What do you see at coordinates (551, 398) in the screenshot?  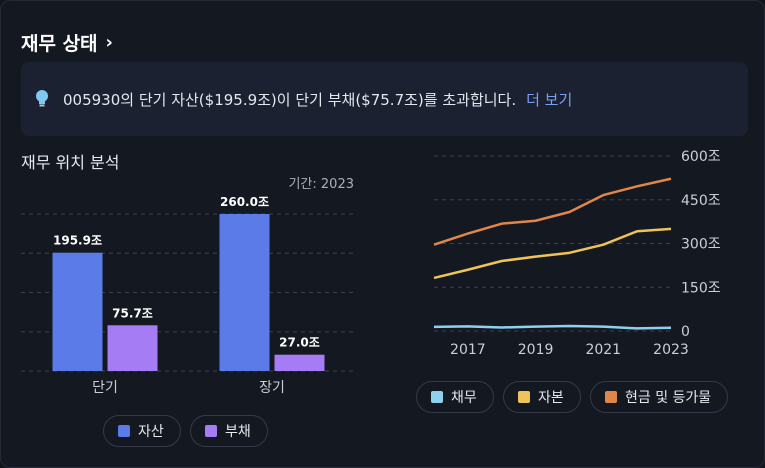 I see `legend-equity-label: 자본` at bounding box center [551, 398].